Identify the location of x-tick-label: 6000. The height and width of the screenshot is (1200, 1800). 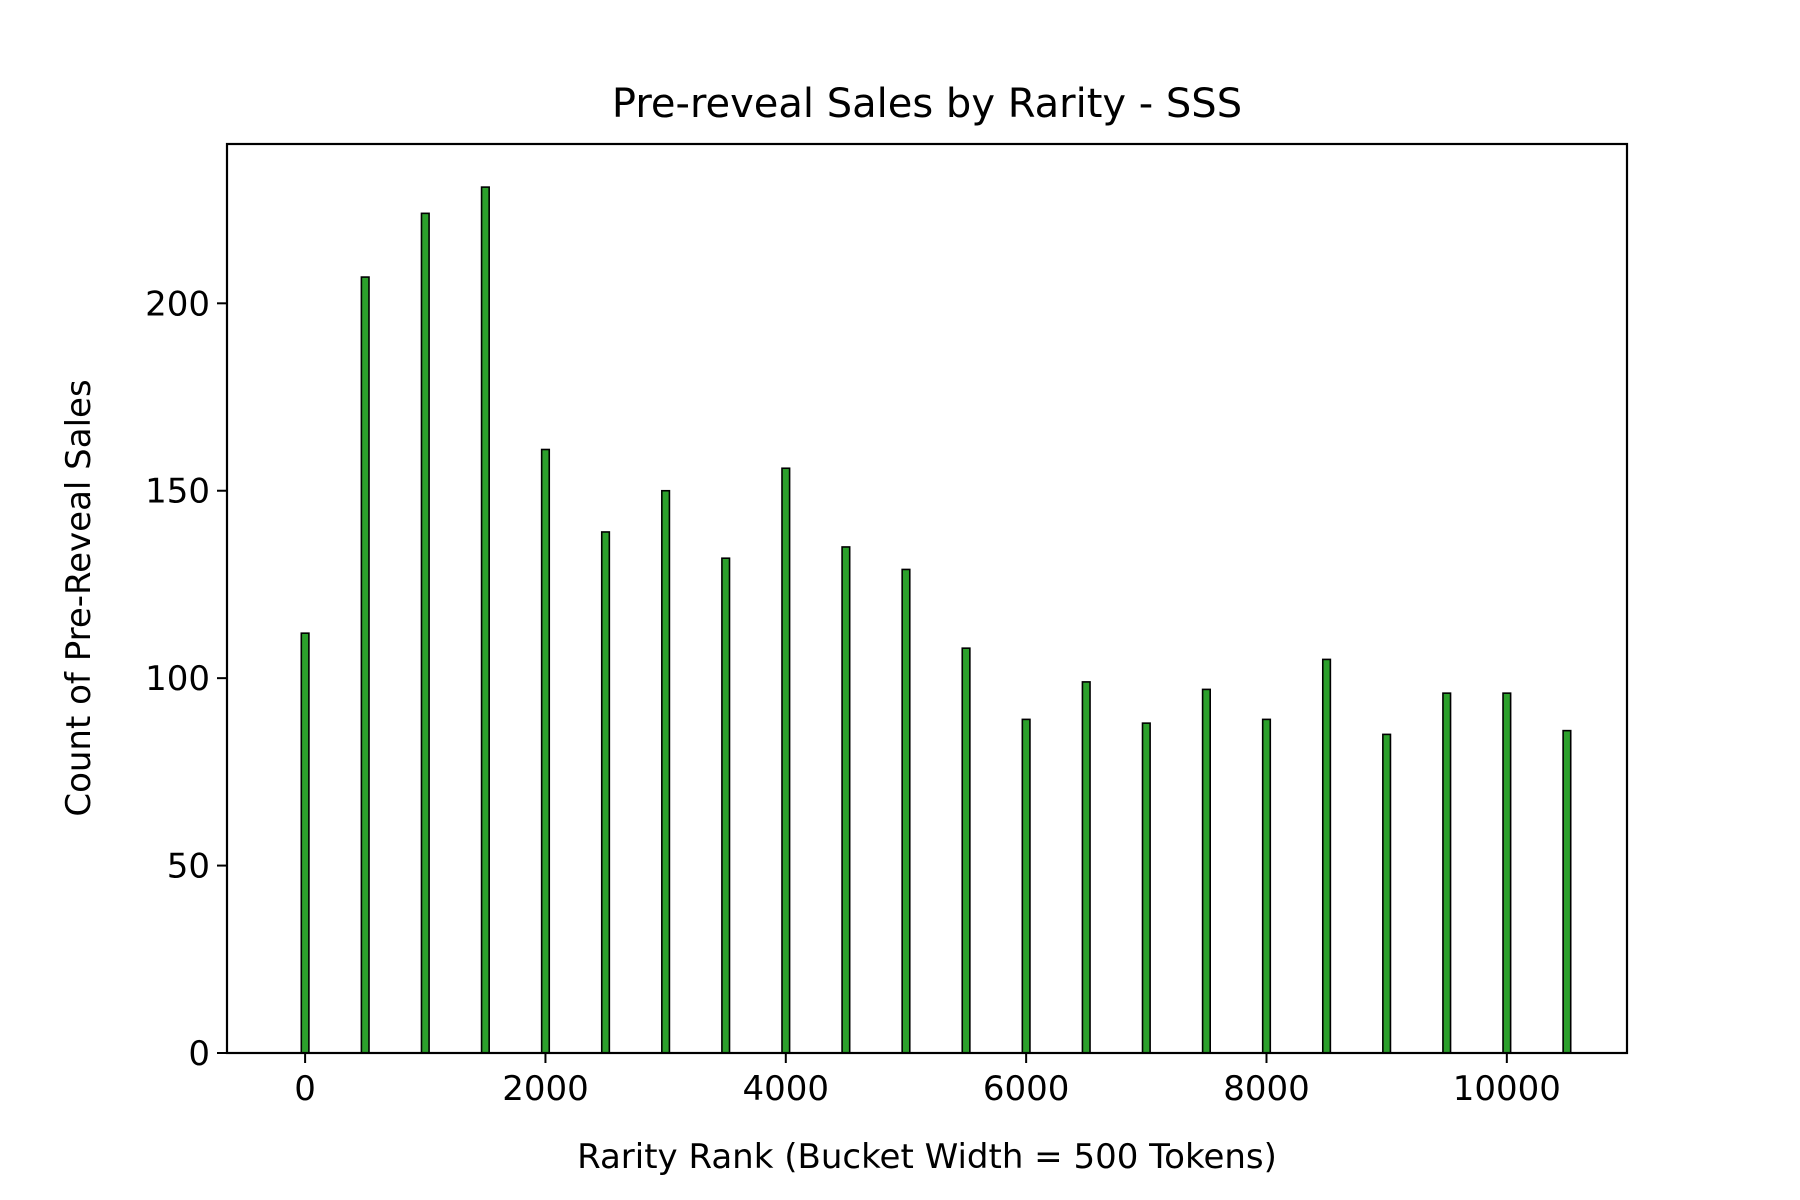
(1026, 1089).